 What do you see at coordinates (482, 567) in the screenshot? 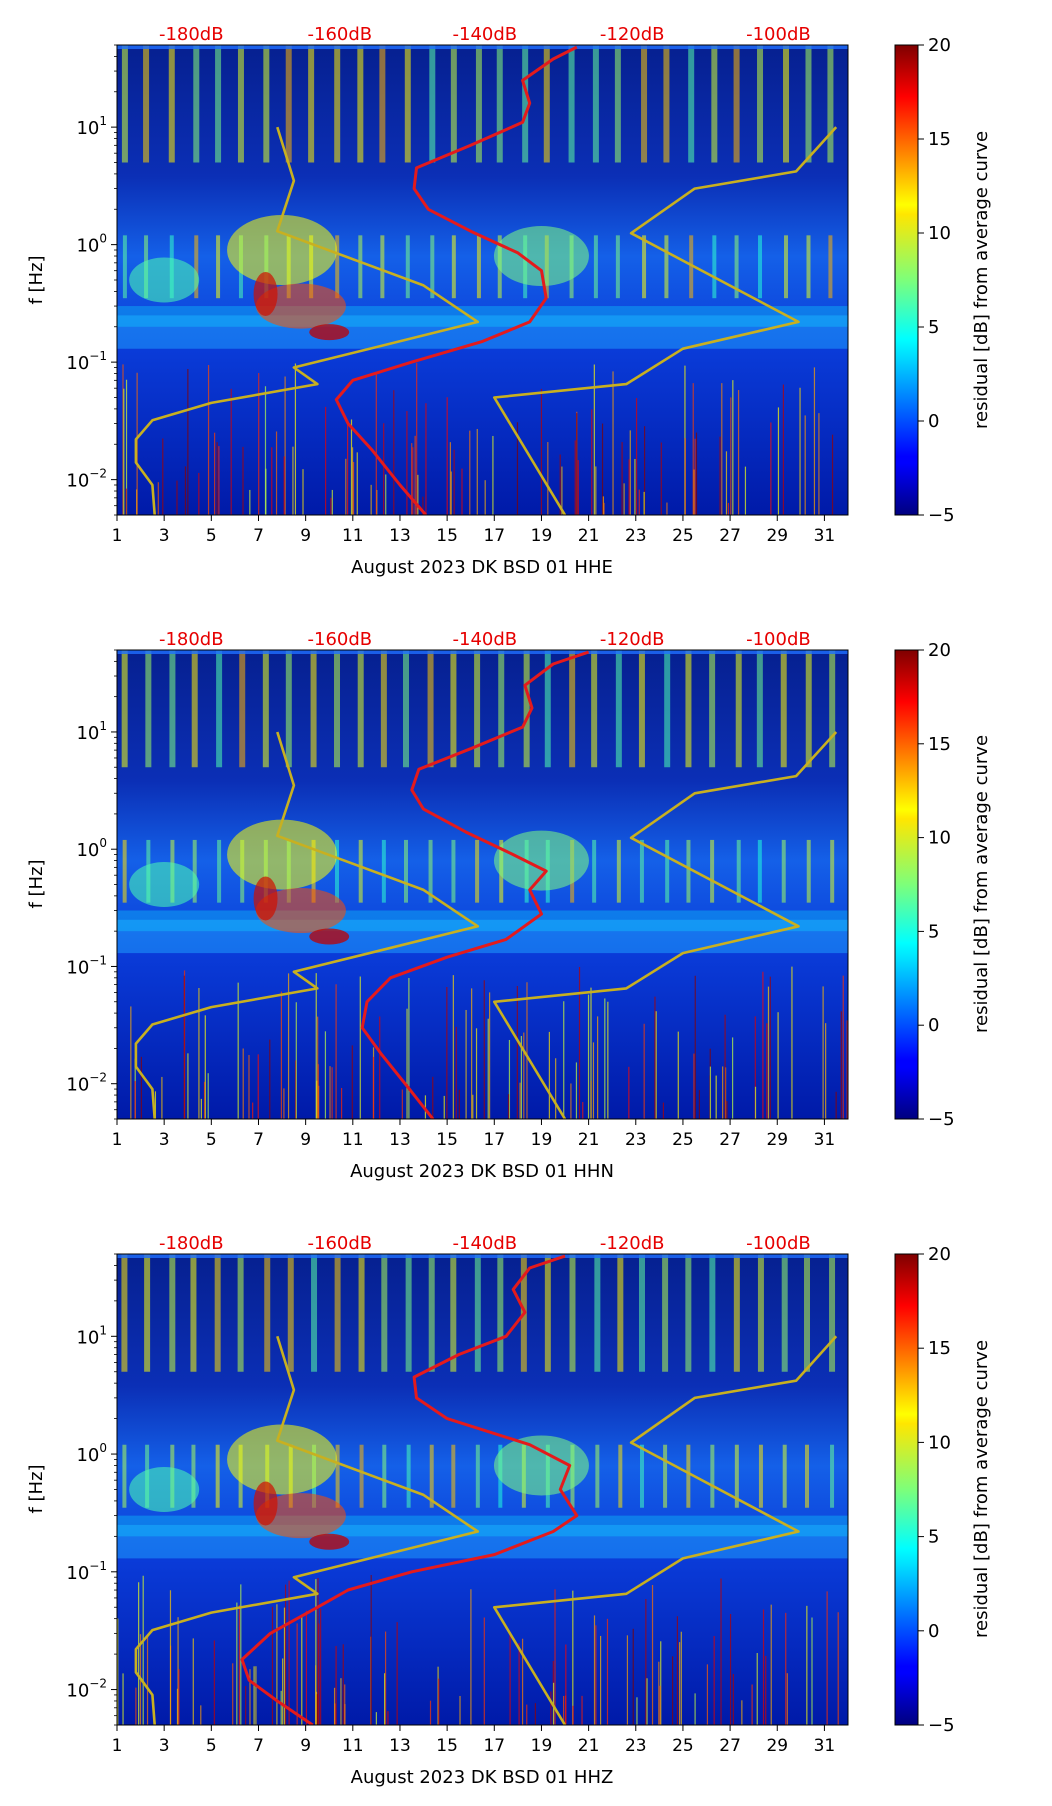
I see `x-axis-label: August 2023 DK BSD 01 HHE` at bounding box center [482, 567].